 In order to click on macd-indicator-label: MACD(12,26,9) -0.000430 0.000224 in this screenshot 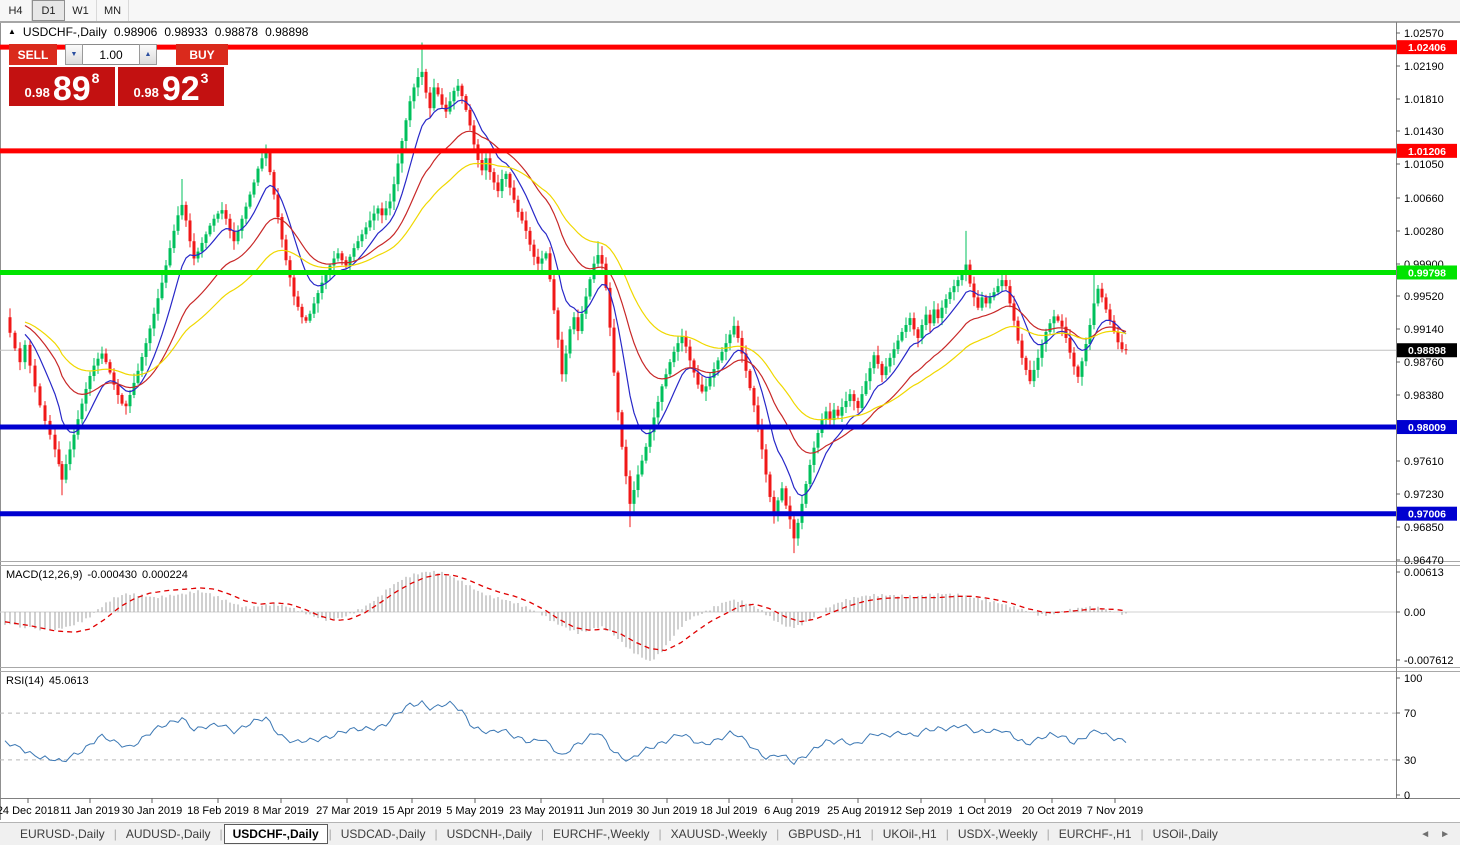, I will do `click(97, 575)`.